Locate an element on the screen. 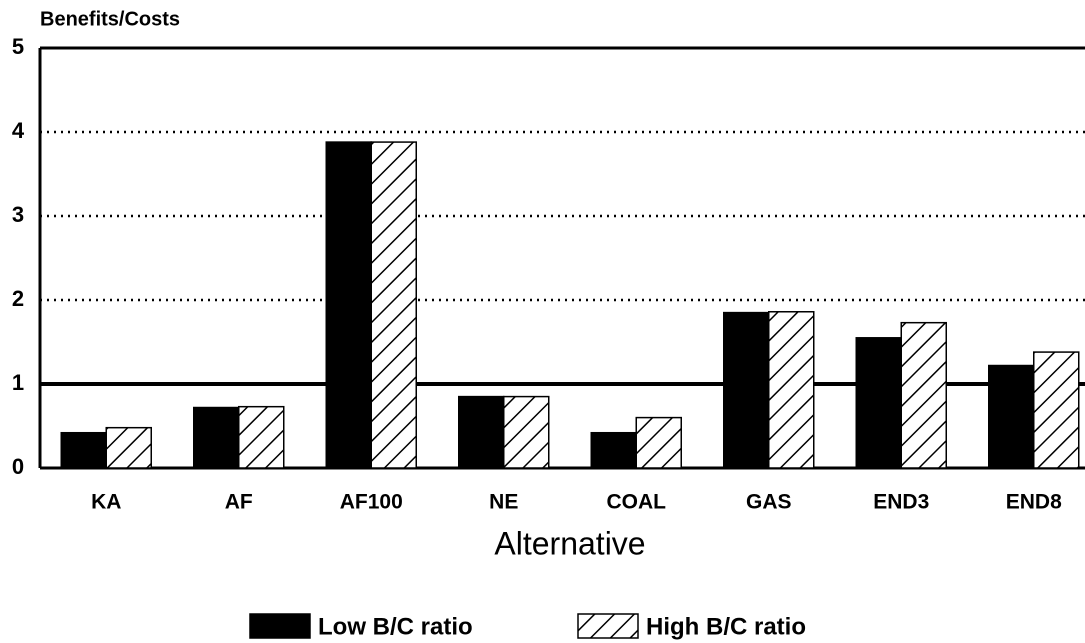  x-axis-label: Alternative is located at coordinates (569, 543).